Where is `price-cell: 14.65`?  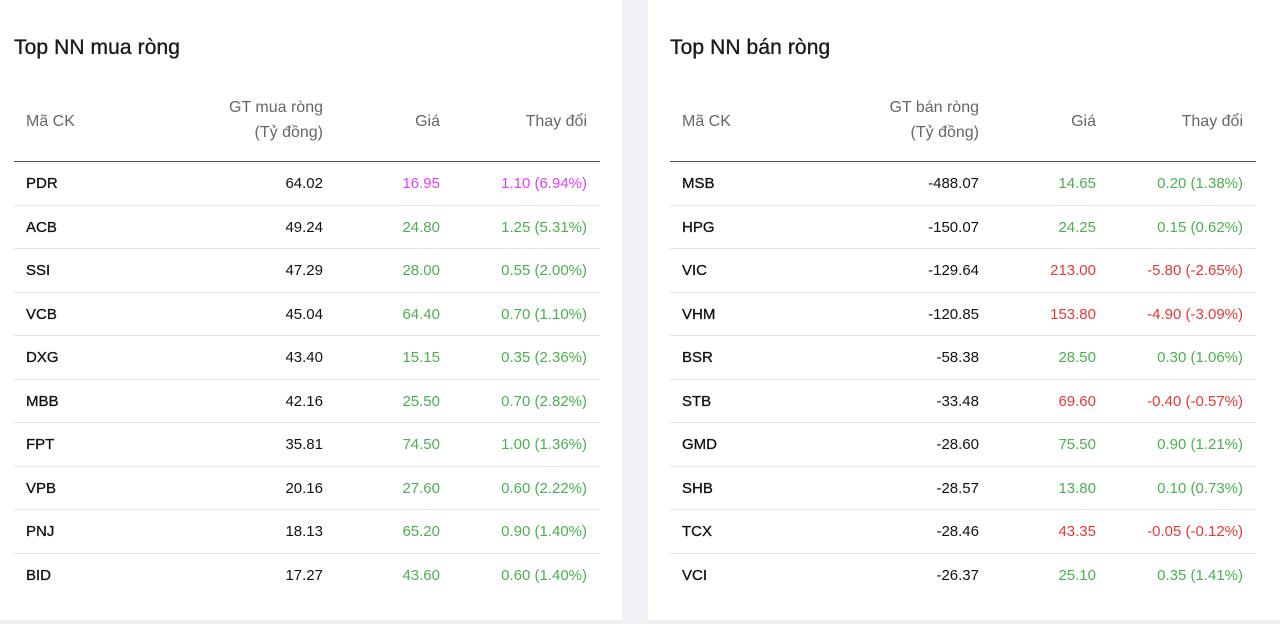
price-cell: 14.65 is located at coordinates (1077, 183).